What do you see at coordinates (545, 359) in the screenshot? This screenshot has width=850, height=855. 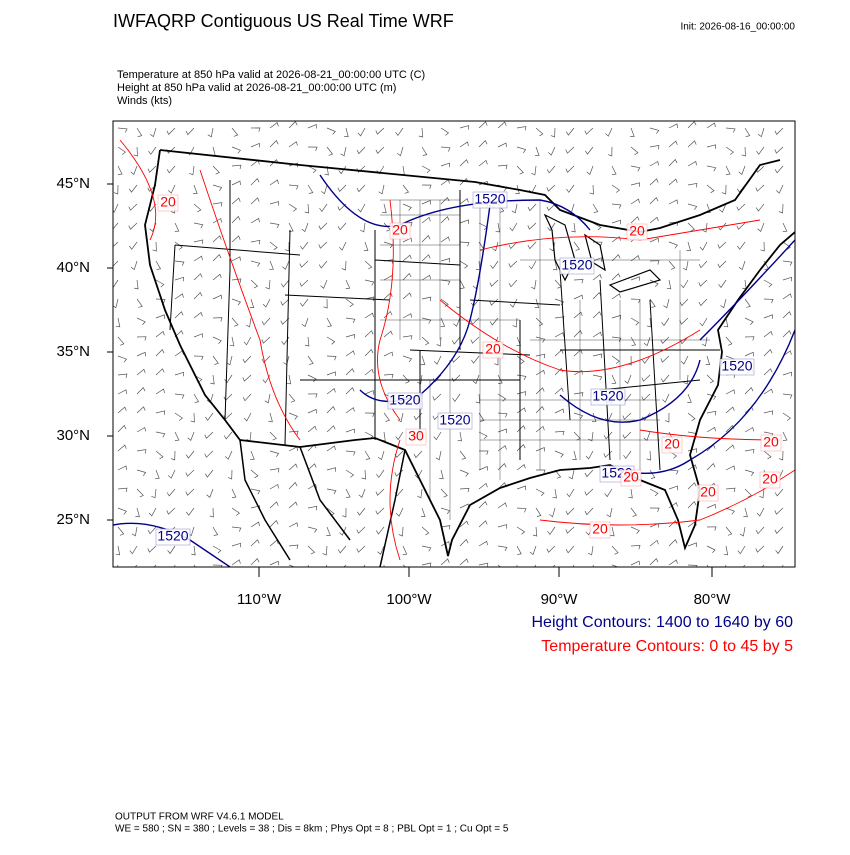 I see `counties` at bounding box center [545, 359].